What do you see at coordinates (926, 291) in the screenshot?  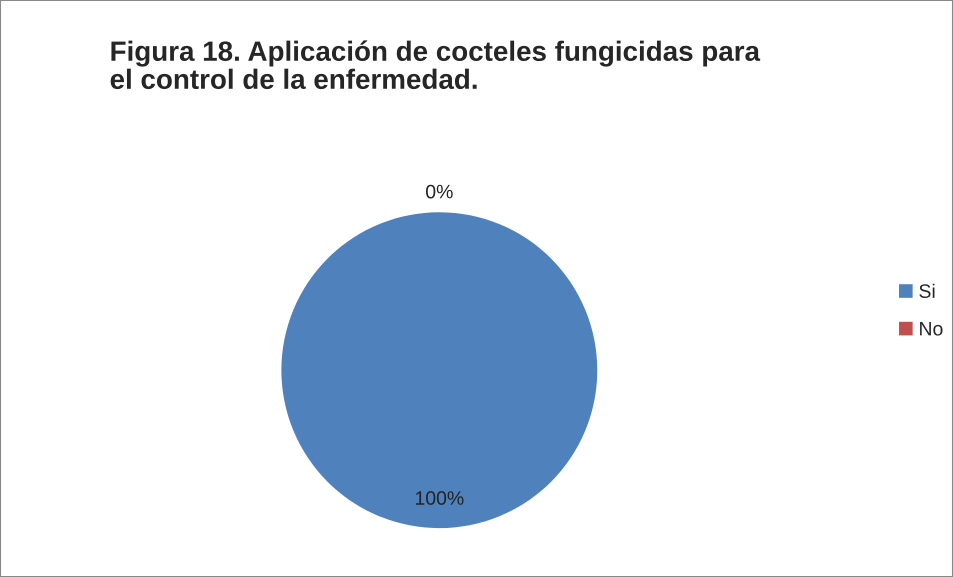 I see `legend-label: Si` at bounding box center [926, 291].